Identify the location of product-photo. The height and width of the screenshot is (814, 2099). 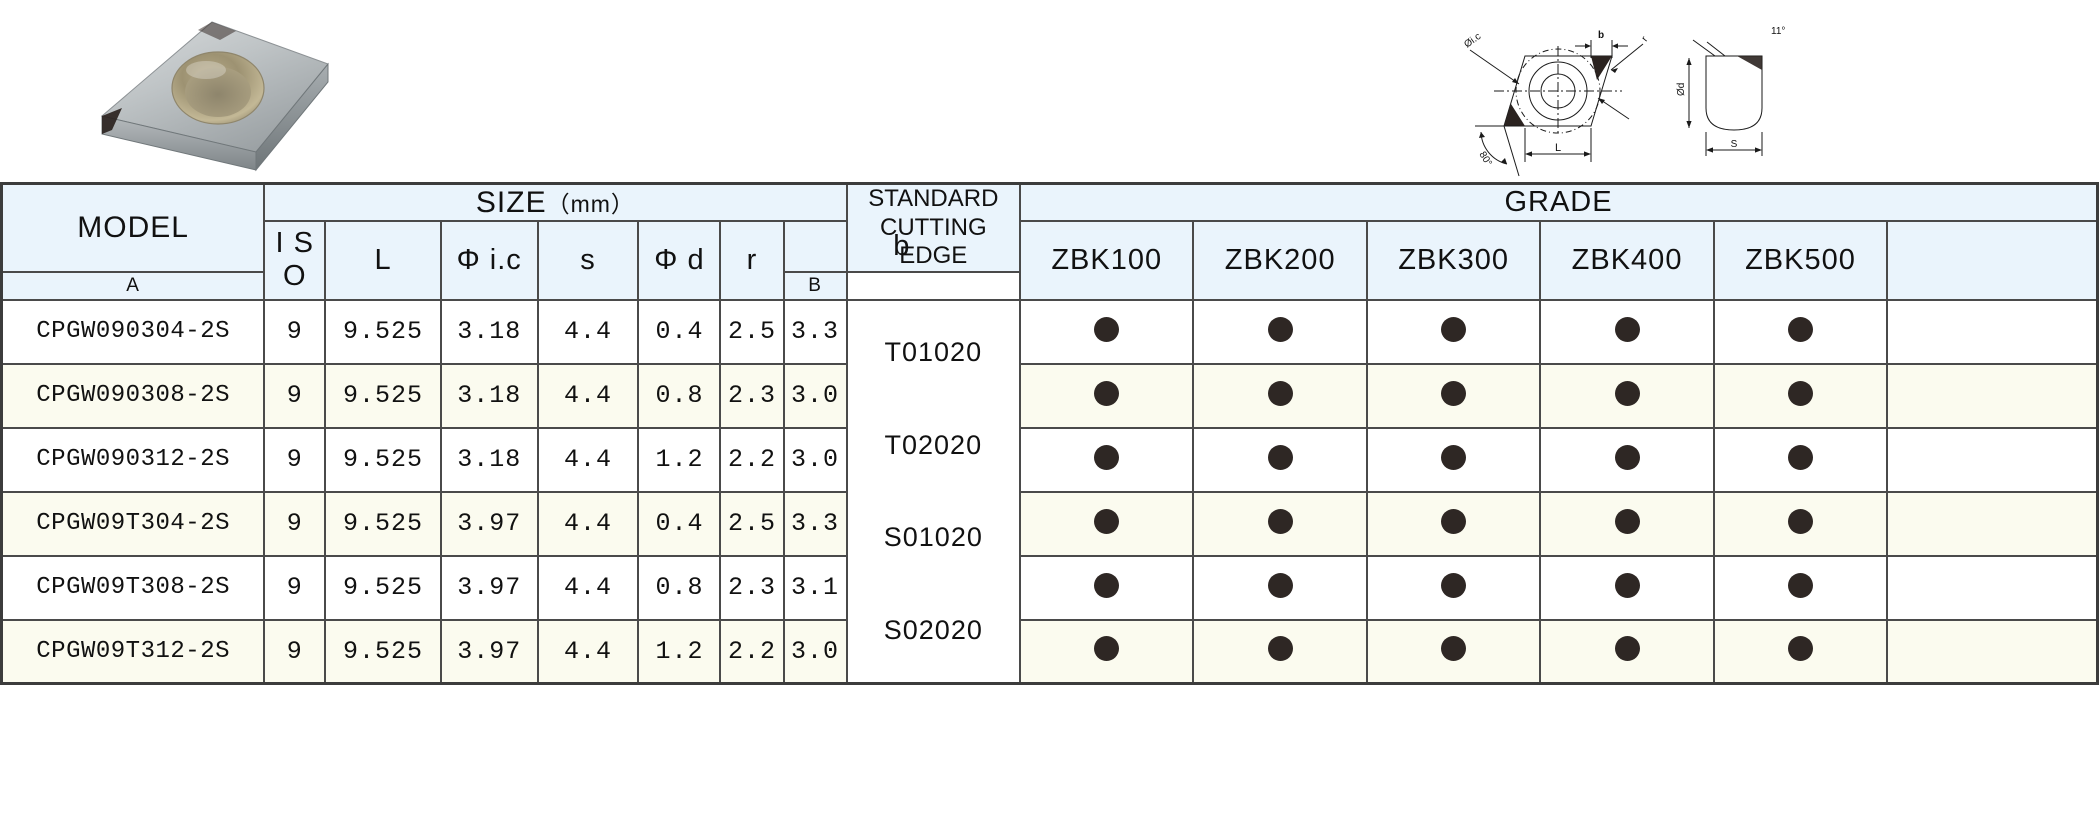
(210, 92).